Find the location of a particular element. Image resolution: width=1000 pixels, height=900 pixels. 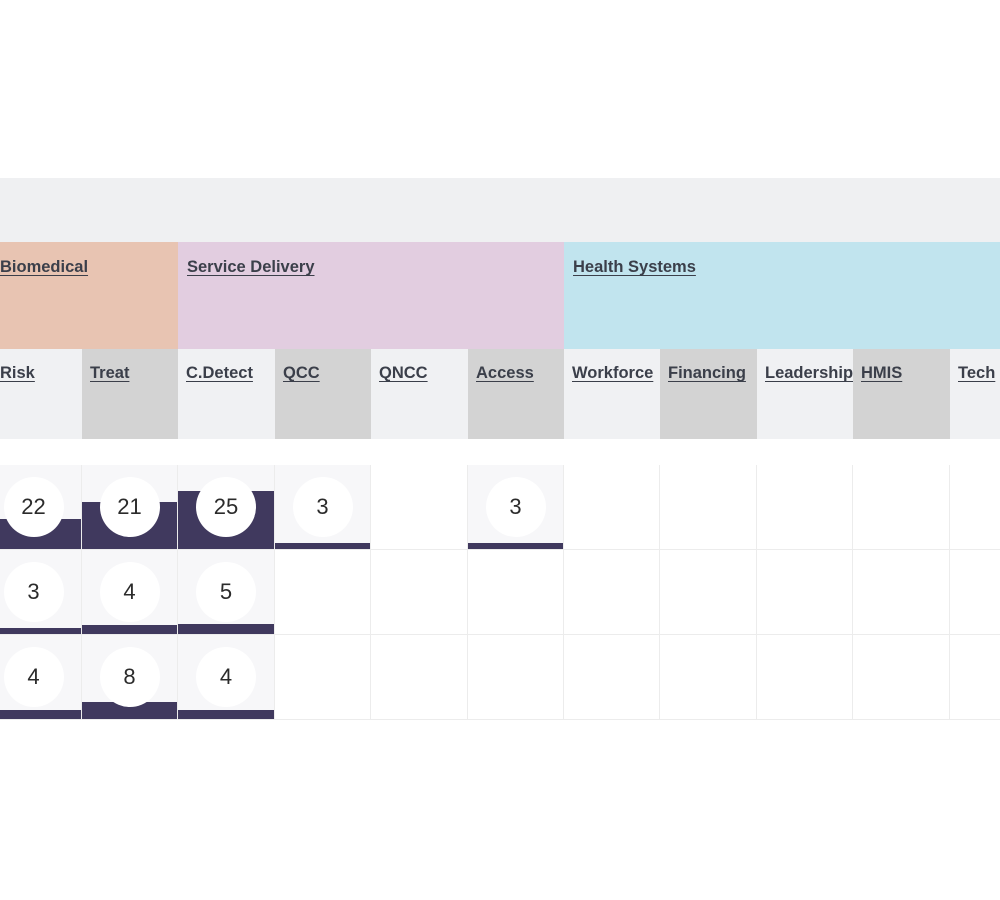

column-link-qcc: QCC is located at coordinates (301, 373).